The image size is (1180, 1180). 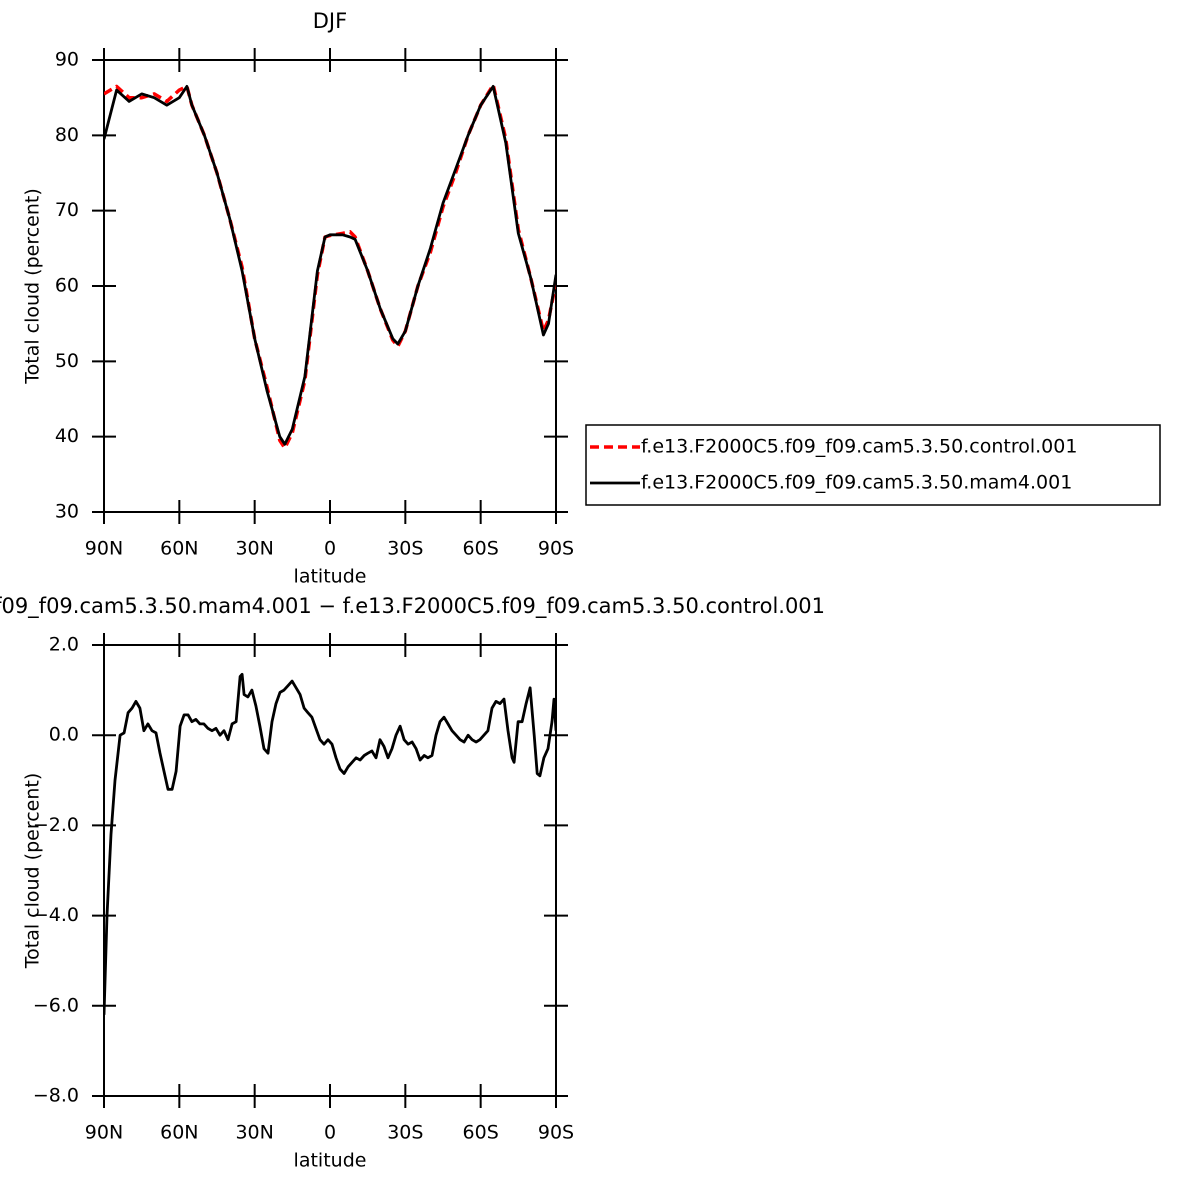 What do you see at coordinates (64, 645) in the screenshot?
I see `y-tick-label: 2.0` at bounding box center [64, 645].